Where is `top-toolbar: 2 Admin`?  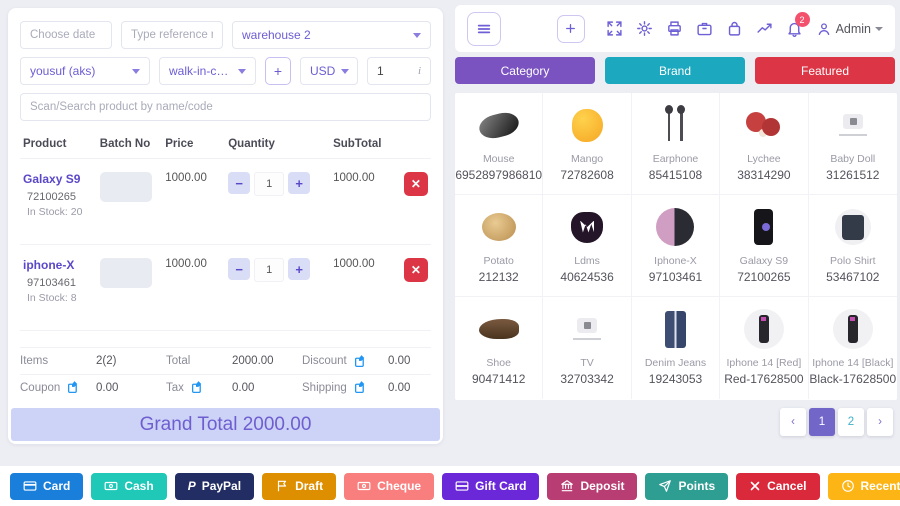
top-toolbar: 2 Admin is located at coordinates (675, 28).